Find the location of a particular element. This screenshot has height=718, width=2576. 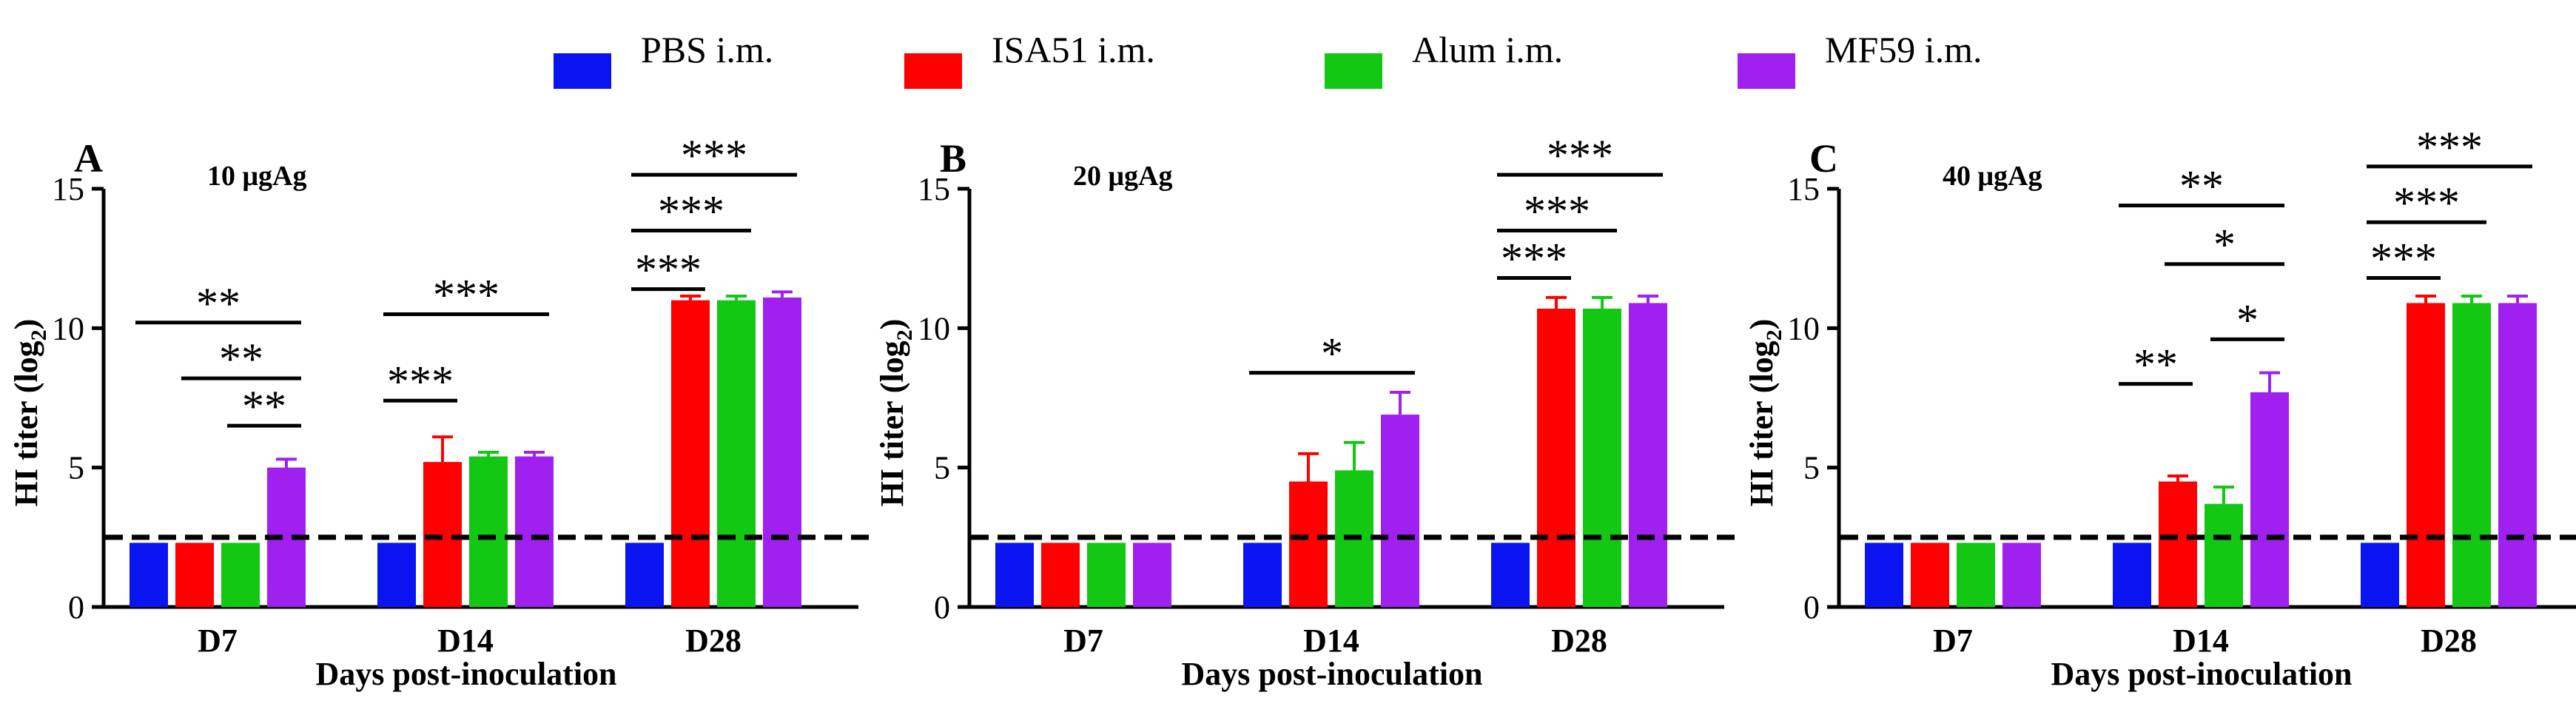

legend-label-mf59: MF59 i.m. is located at coordinates (1904, 50).